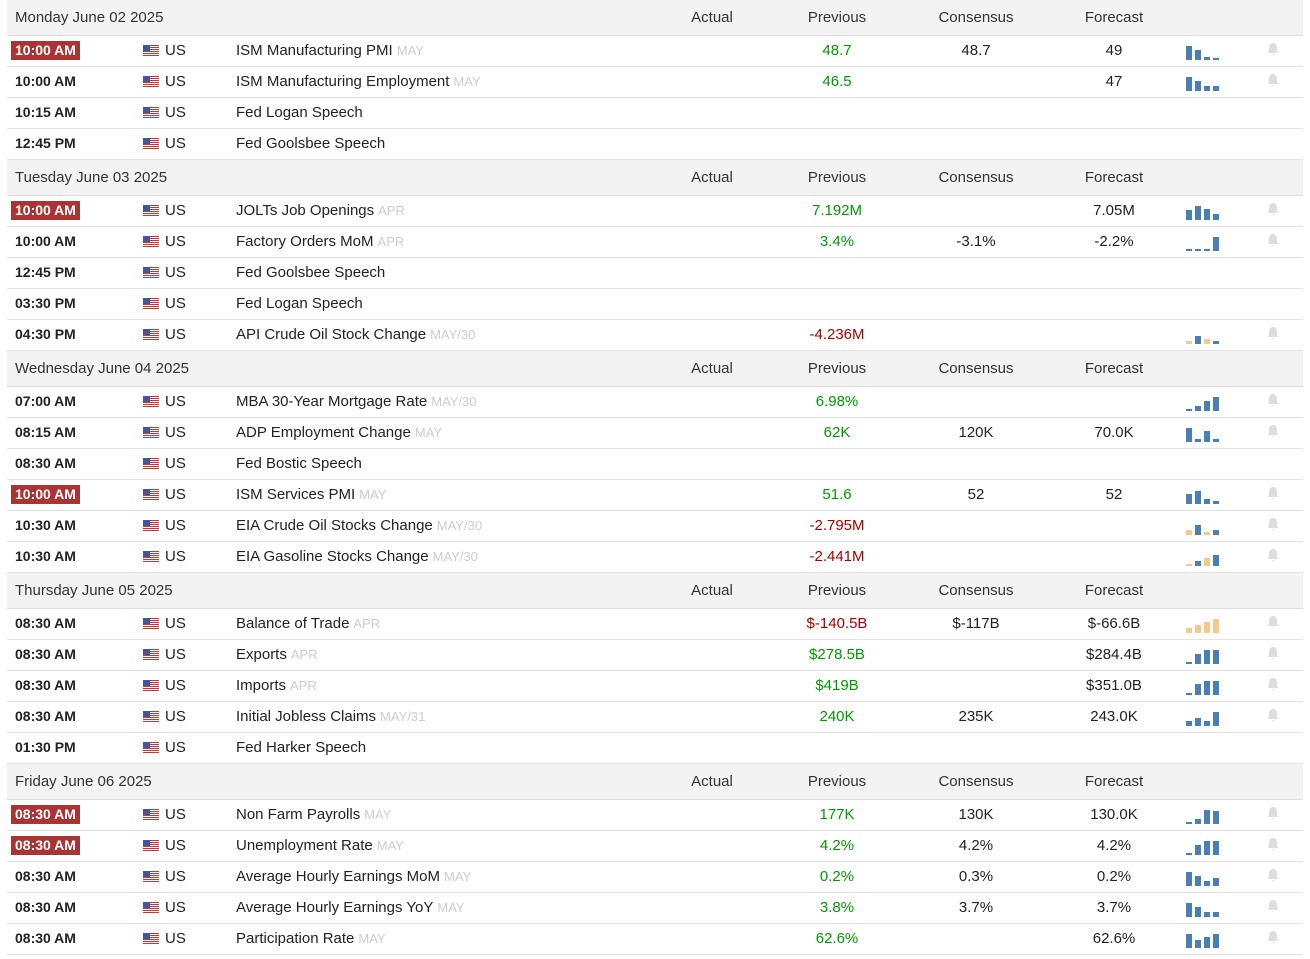 The width and height of the screenshot is (1310, 959). Describe the element at coordinates (655, 655) in the screenshot. I see `event-row: 08:30 AM US Exports APR $278.5B $284.4B` at that location.